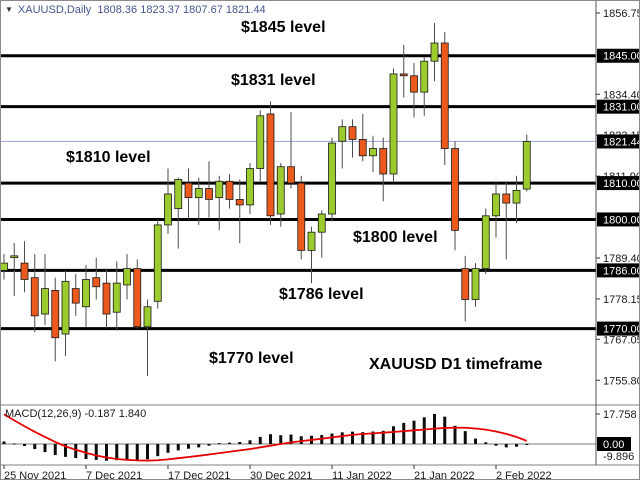 This screenshot has width=640, height=480. What do you see at coordinates (108, 157) in the screenshot?
I see `chart-annotation: $1810 level` at bounding box center [108, 157].